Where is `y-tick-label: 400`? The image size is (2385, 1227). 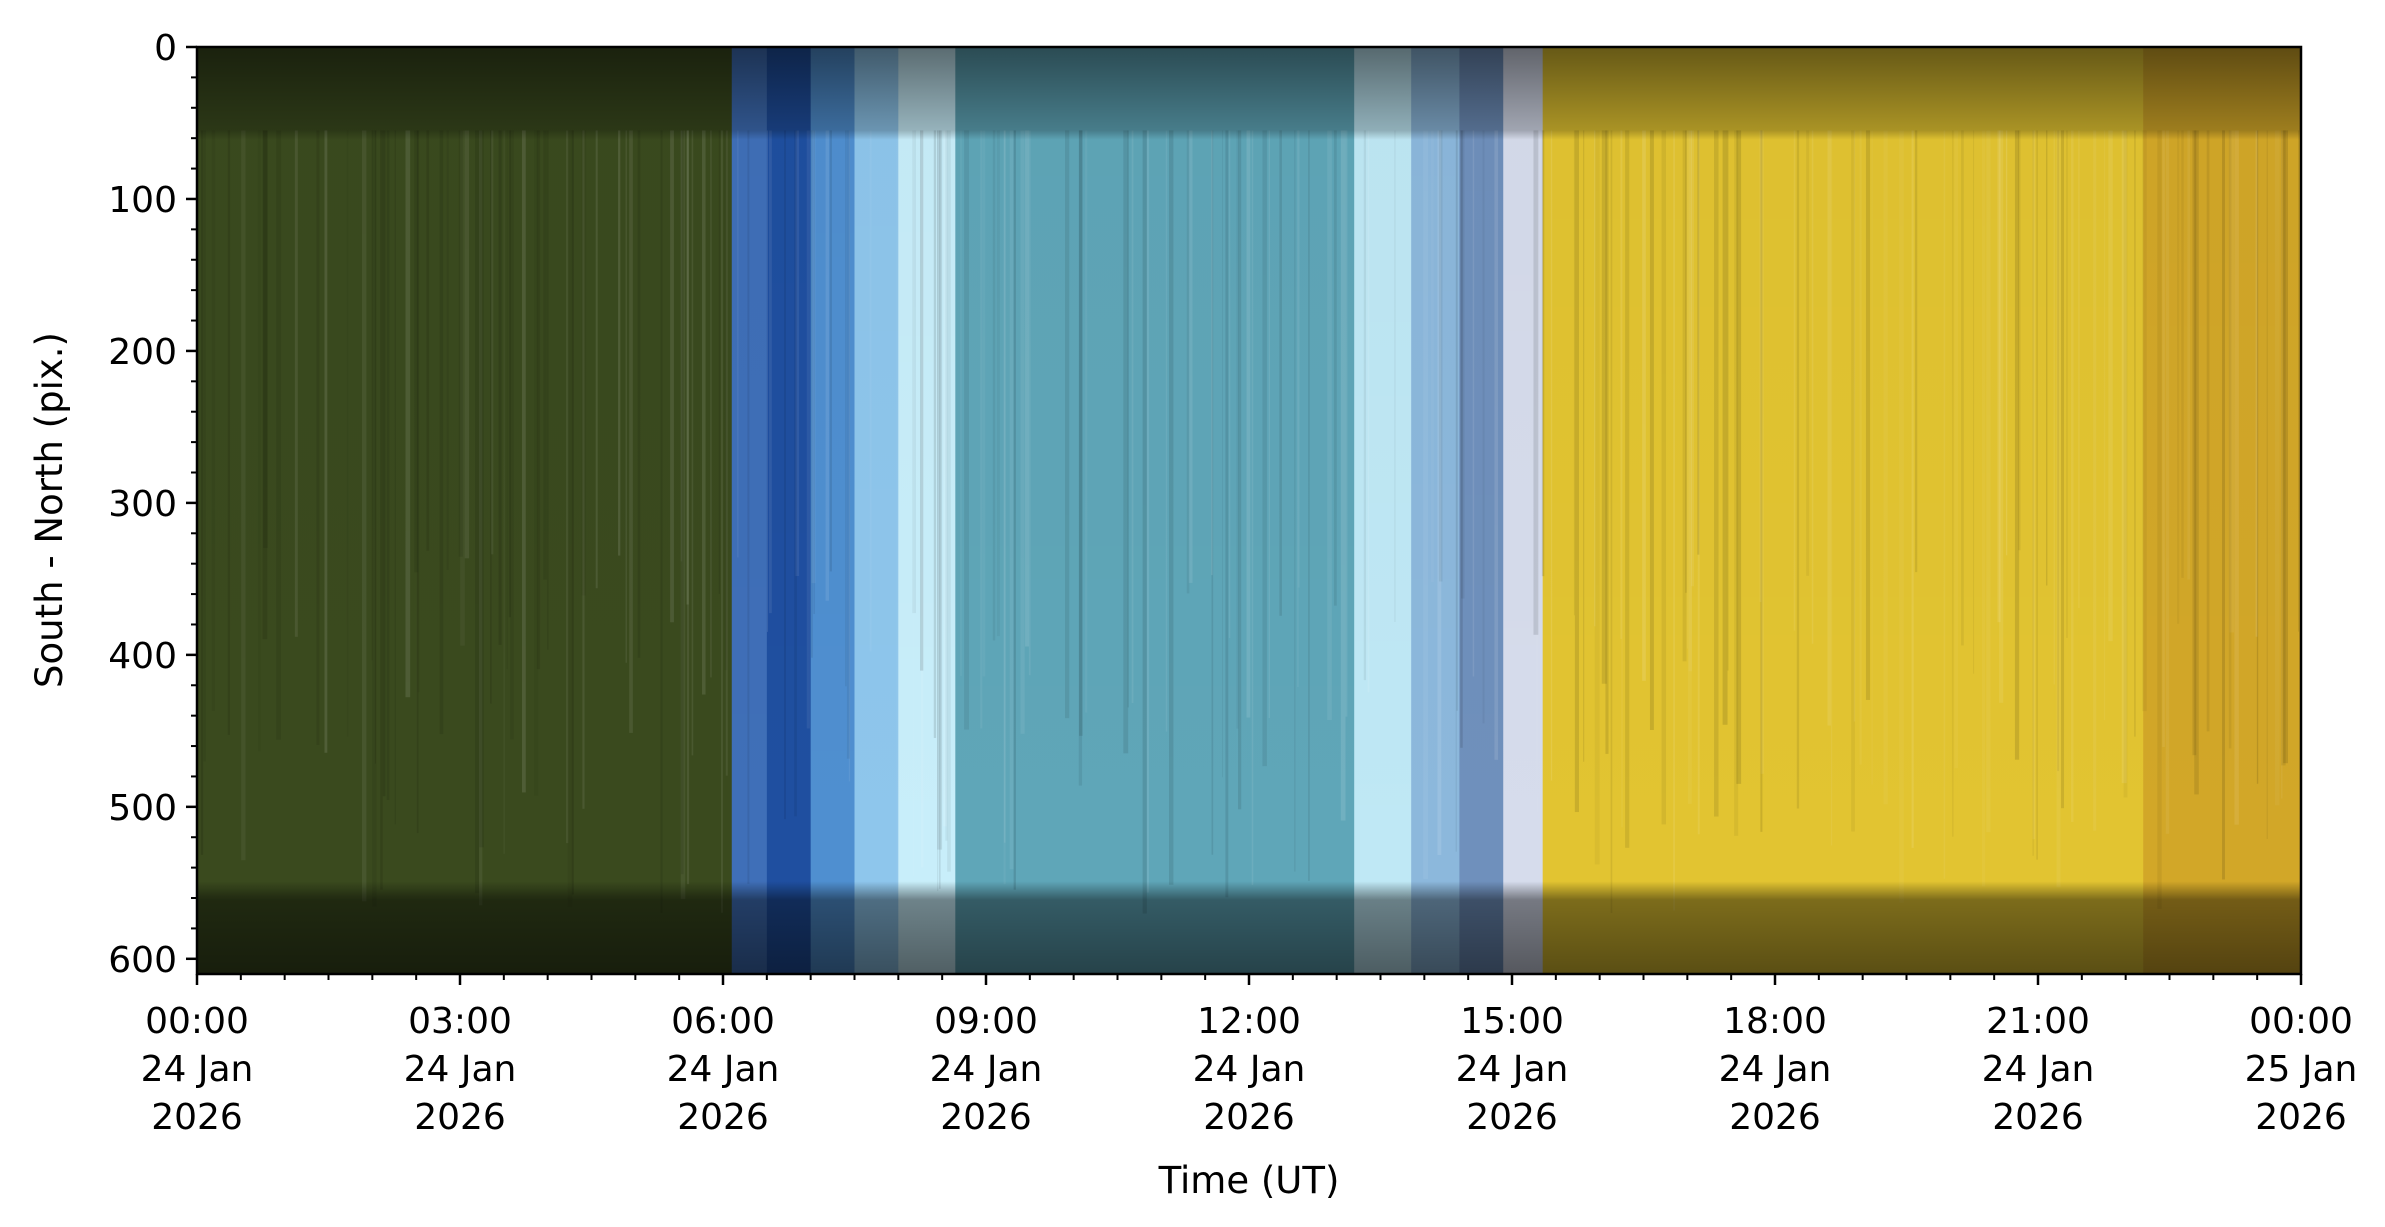
y-tick-label: 400 is located at coordinates (142, 656).